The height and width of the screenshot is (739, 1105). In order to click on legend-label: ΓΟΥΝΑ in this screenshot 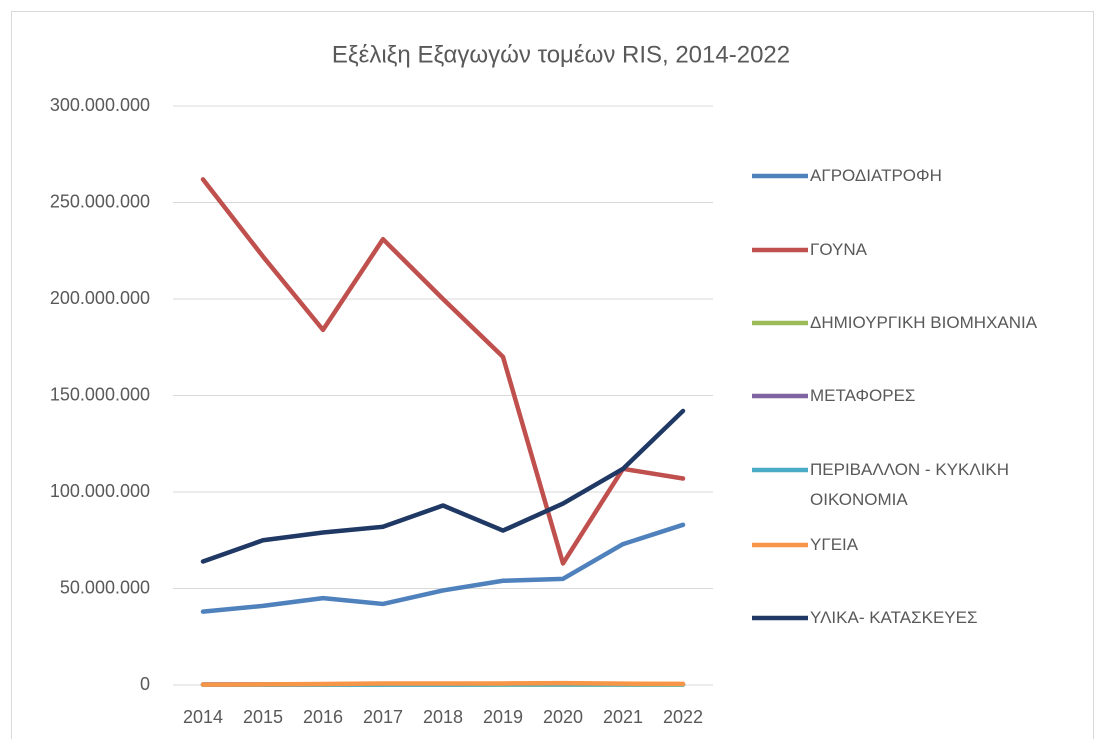, I will do `click(838, 249)`.